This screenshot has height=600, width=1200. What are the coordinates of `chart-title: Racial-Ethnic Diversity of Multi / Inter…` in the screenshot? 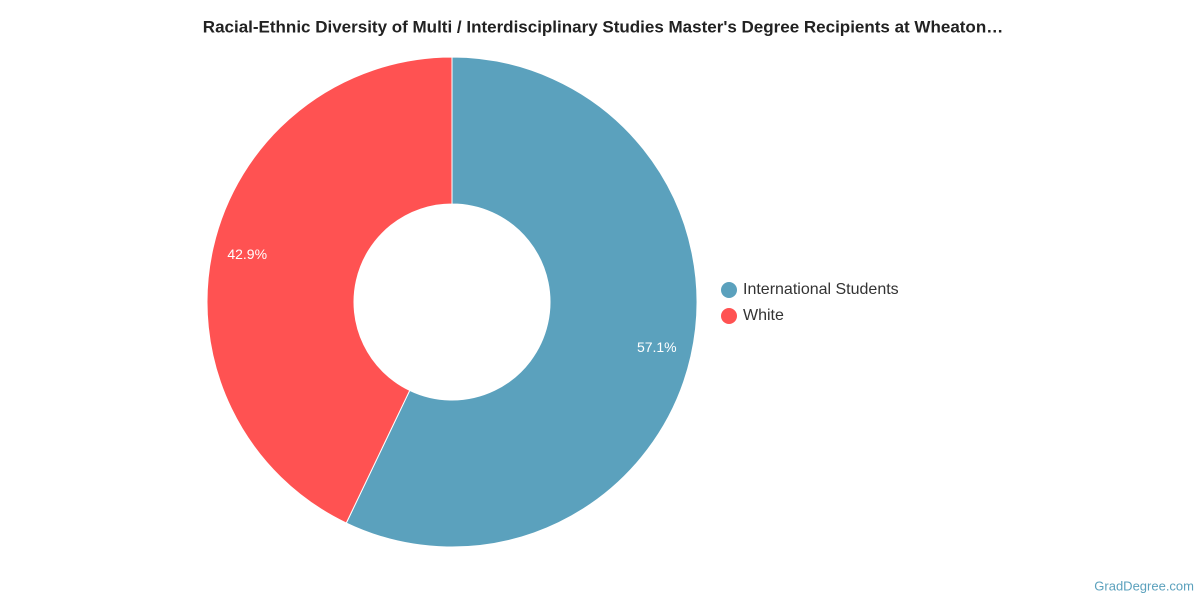 It's located at (603, 26).